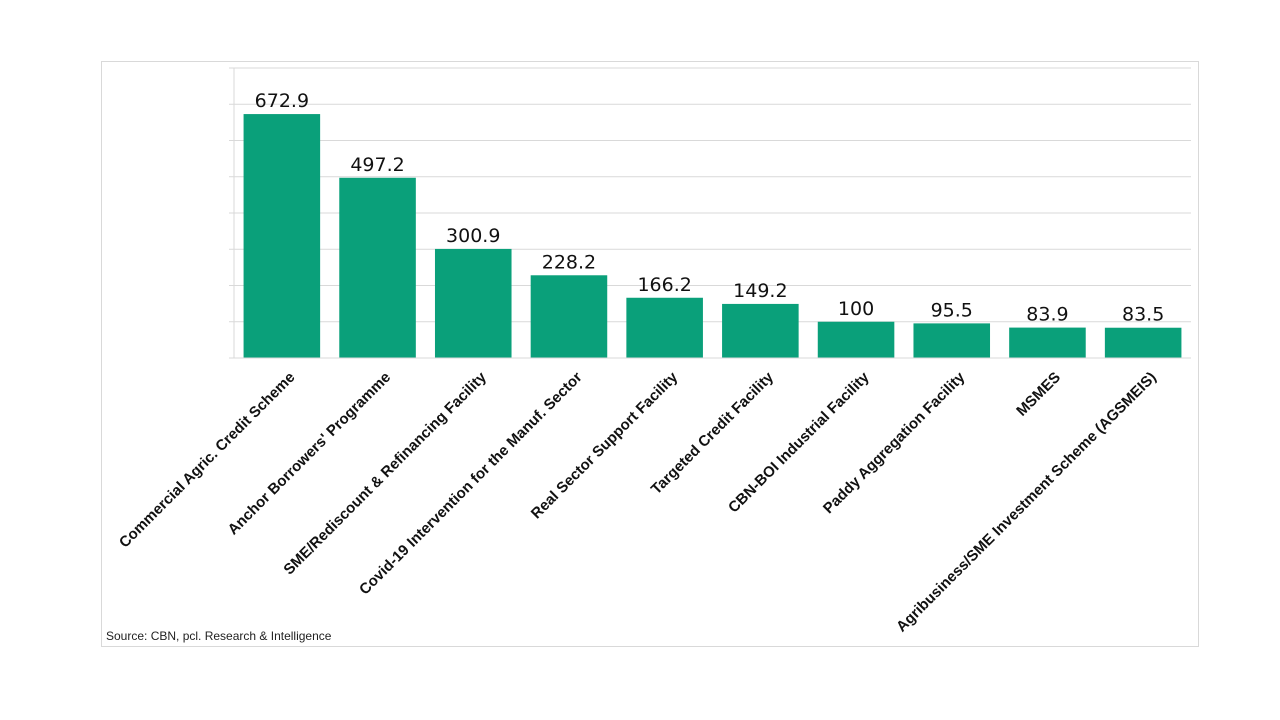 This screenshot has width=1280, height=720. What do you see at coordinates (856, 309) in the screenshot?
I see `data-label: 100` at bounding box center [856, 309].